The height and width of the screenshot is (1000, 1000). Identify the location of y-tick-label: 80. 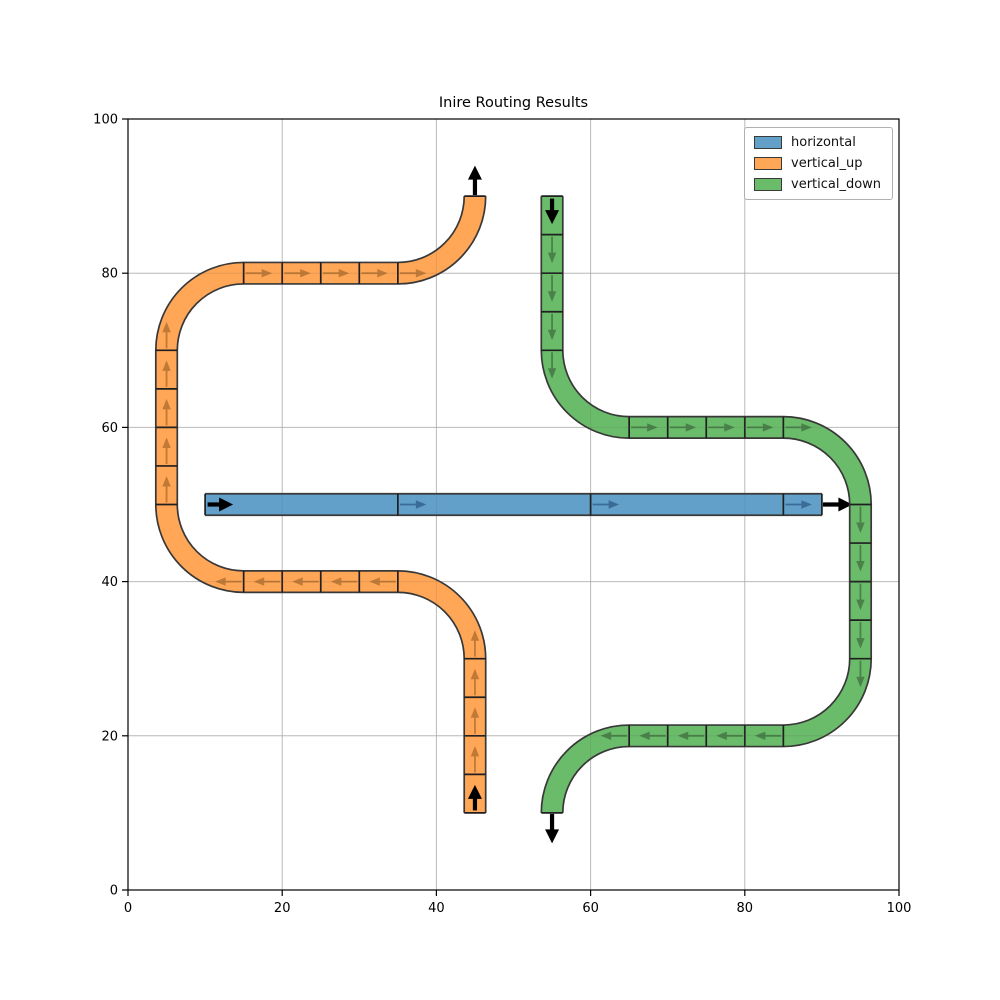
(109, 274).